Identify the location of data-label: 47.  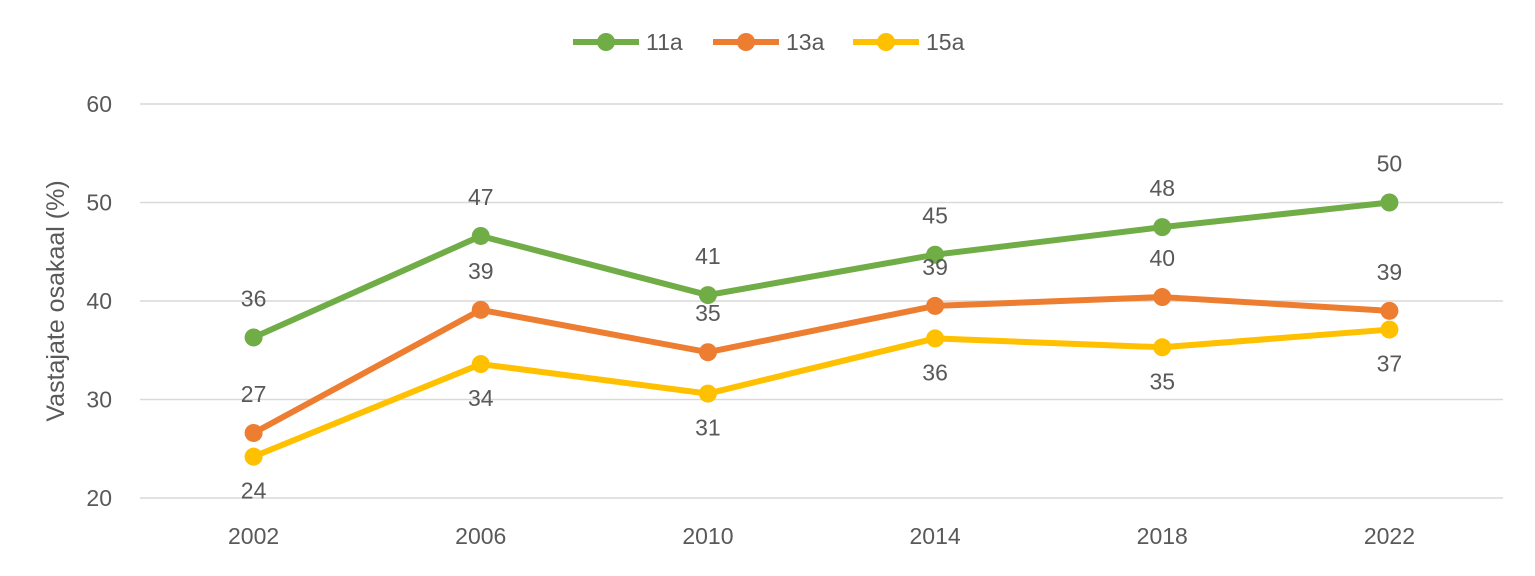
(481, 197).